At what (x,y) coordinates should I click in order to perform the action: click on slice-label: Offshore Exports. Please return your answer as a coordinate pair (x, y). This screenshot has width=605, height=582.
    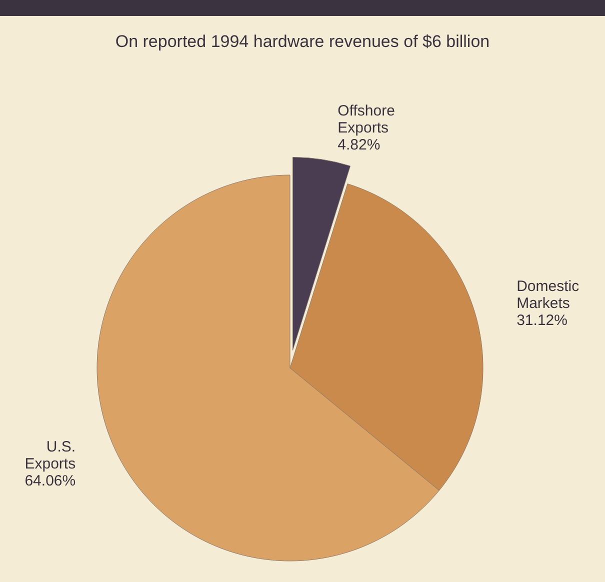
    Looking at the image, I should click on (366, 119).